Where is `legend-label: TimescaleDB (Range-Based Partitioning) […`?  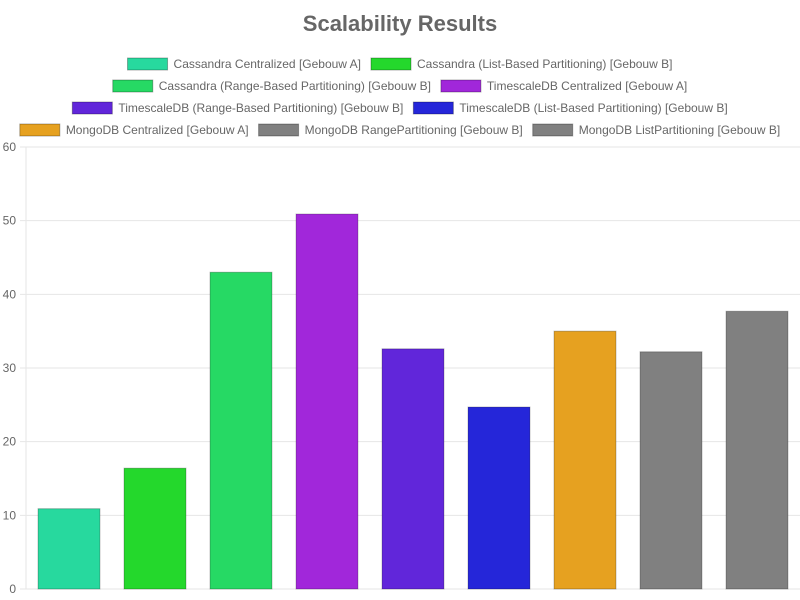
legend-label: TimescaleDB (Range-Based Partitioning) [… is located at coordinates (260, 108).